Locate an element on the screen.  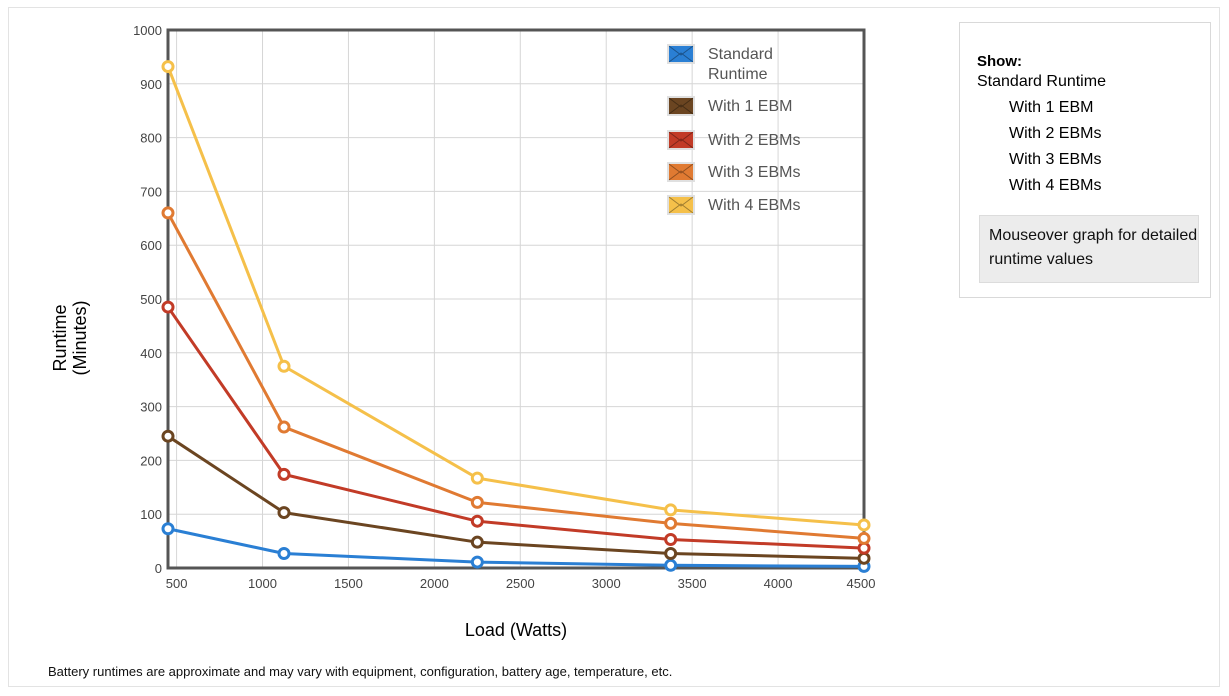
legend-label-with-3-ebms: With 3 EBMs is located at coordinates (754, 172).